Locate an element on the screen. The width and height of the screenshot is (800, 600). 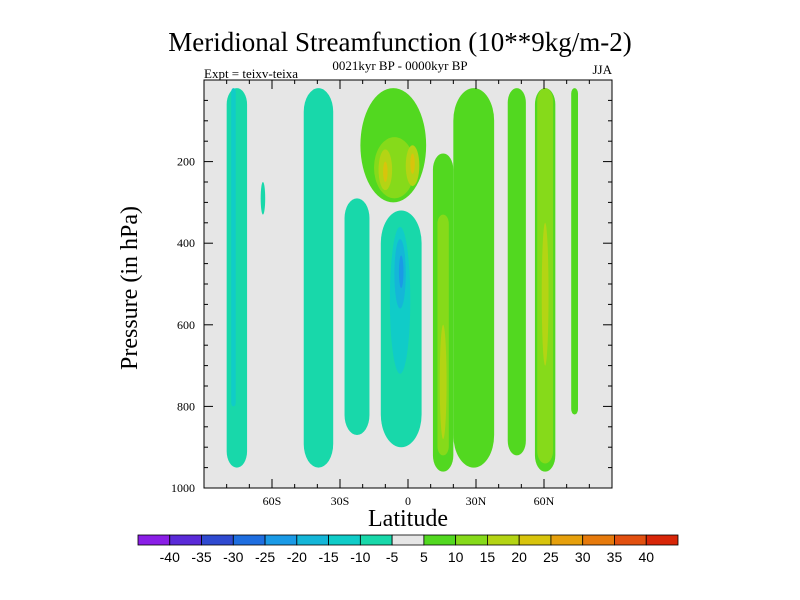
colorbar: -40 -35 -30 -25 -20 -15 -10 -5 5 10 15 20 25 30 35 40 is located at coordinates (408, 549).